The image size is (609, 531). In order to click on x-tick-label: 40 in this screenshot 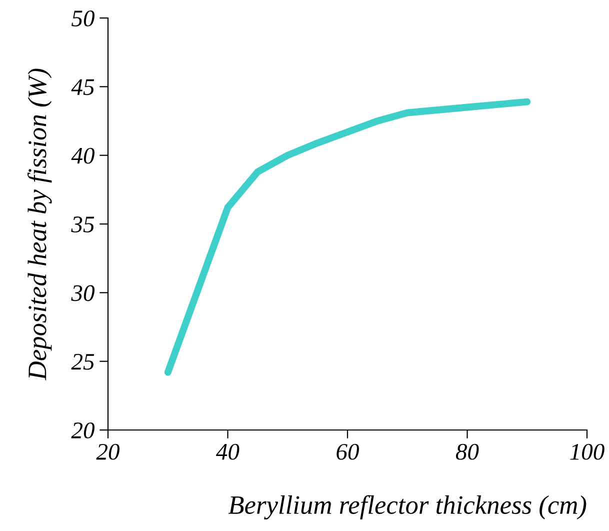, I will do `click(228, 452)`.